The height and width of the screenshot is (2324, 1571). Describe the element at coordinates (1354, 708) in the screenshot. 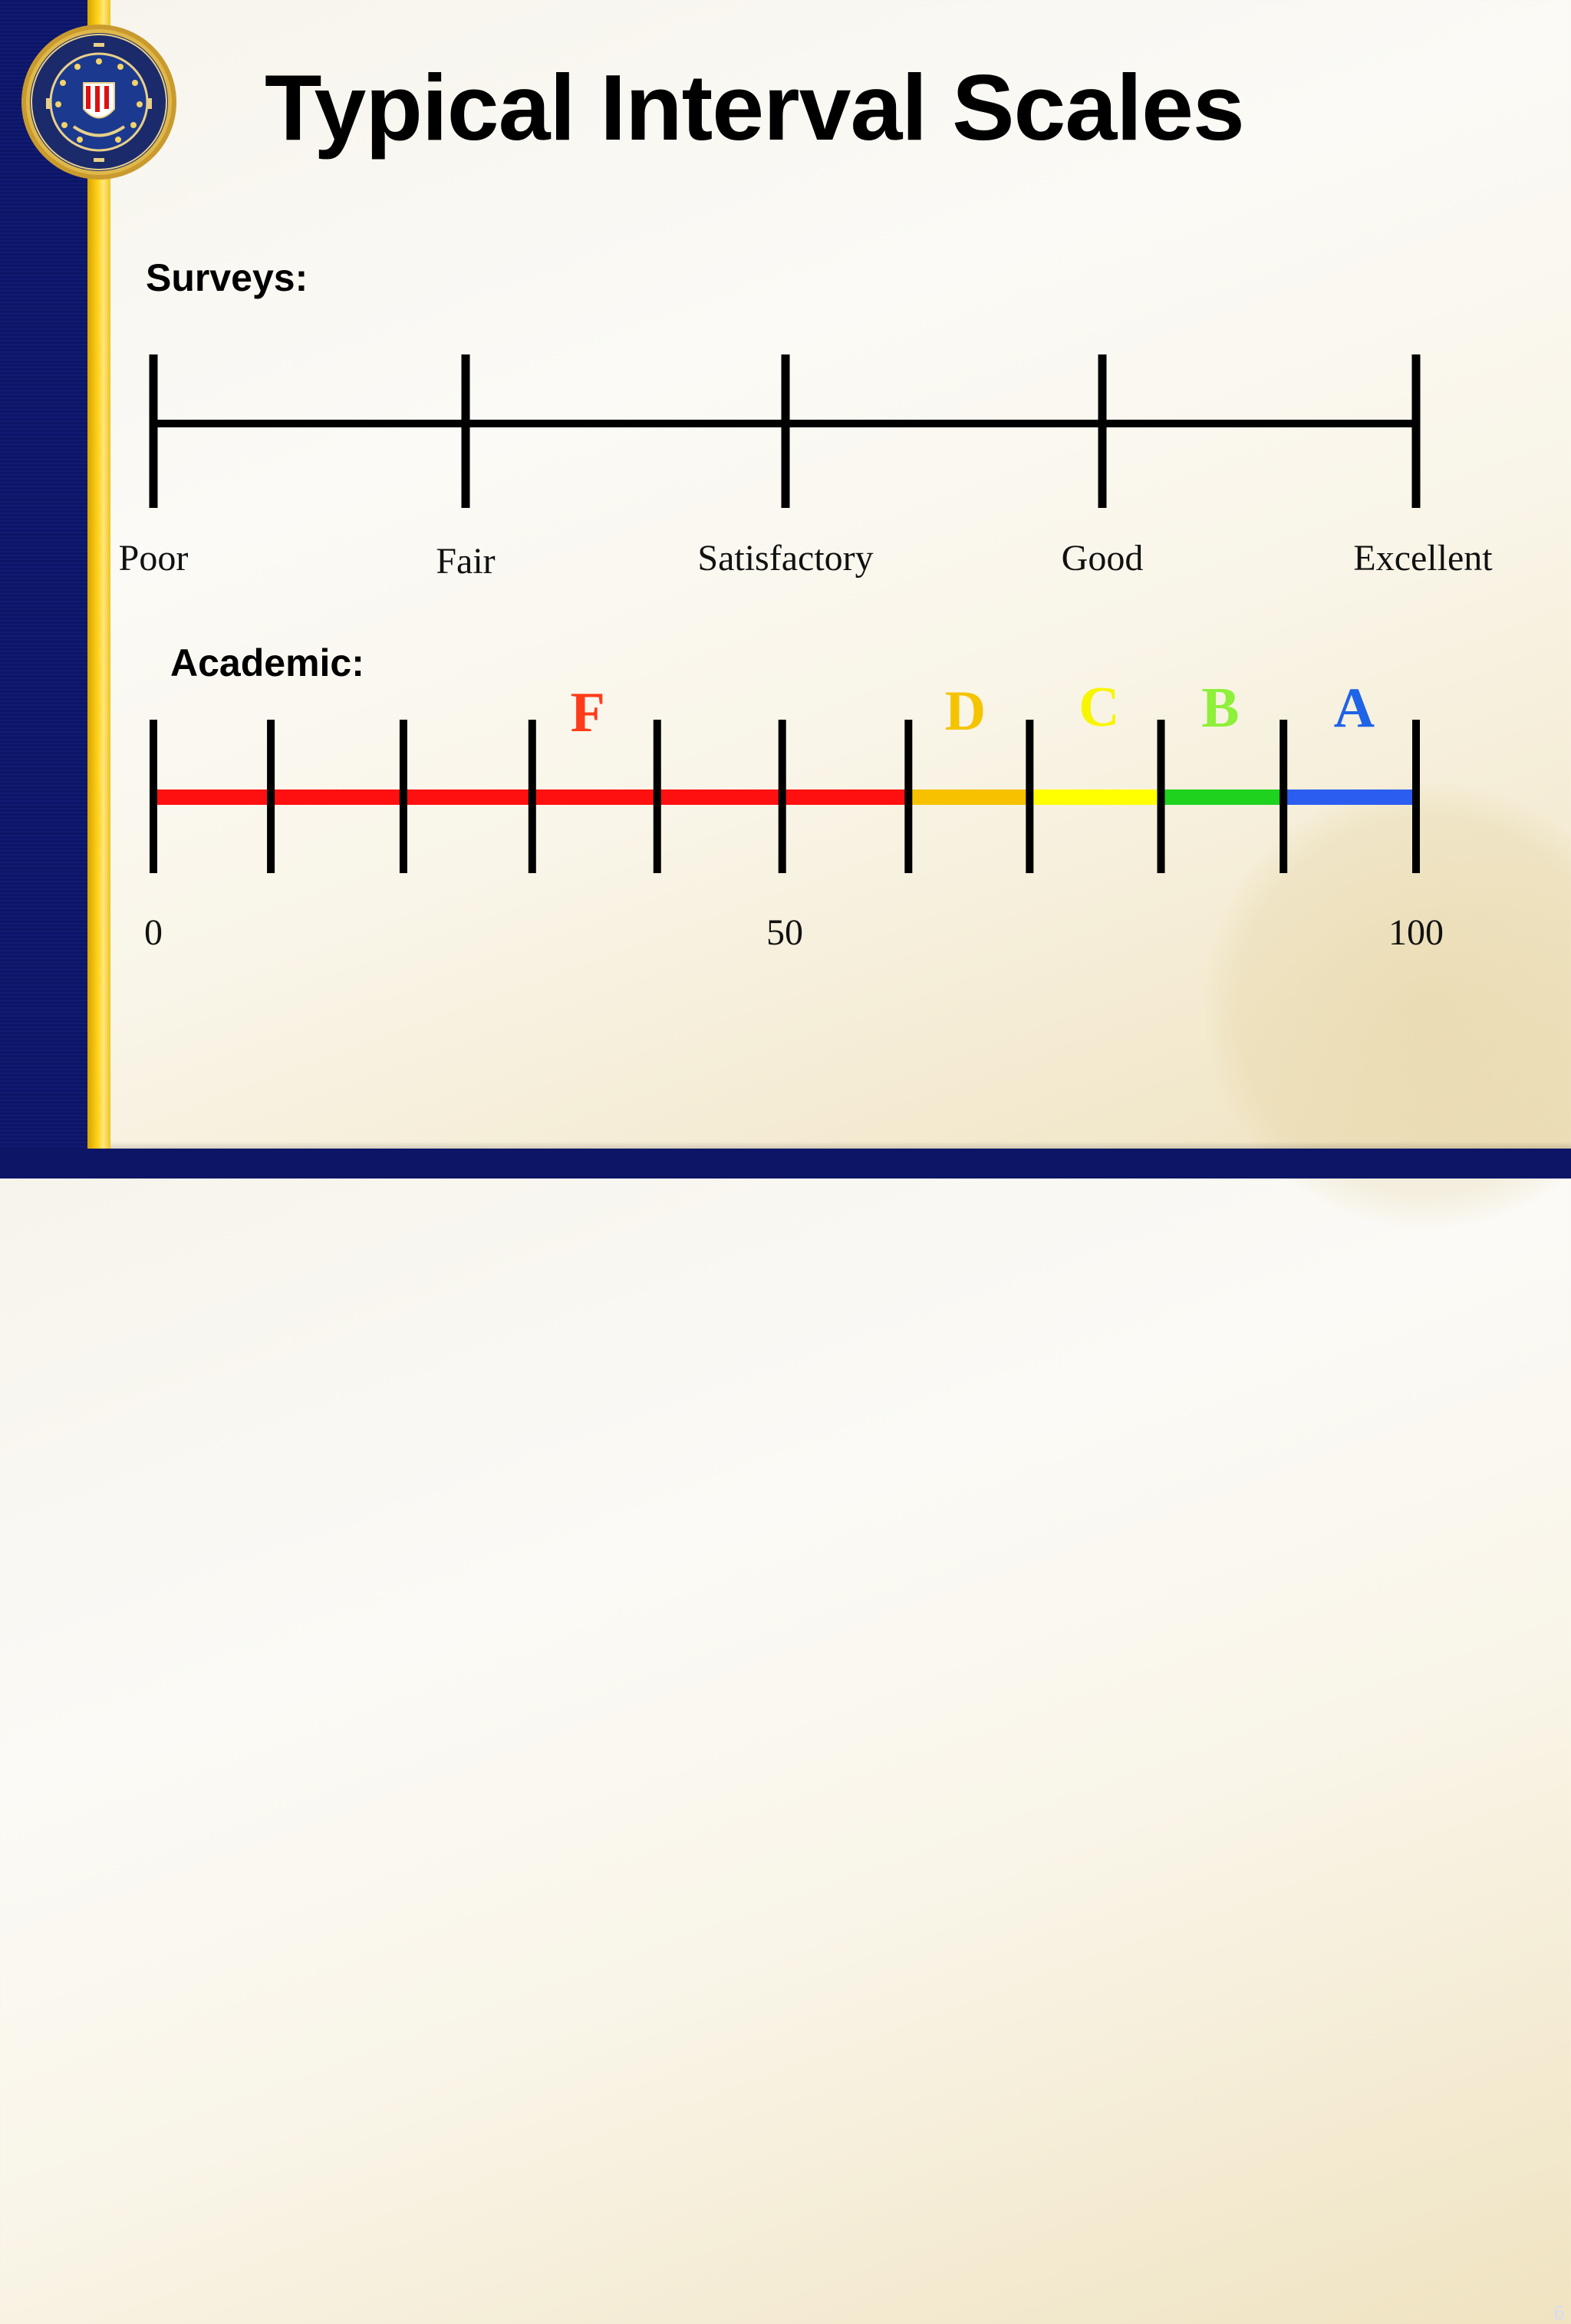

I see `grade-label-a: A` at that location.